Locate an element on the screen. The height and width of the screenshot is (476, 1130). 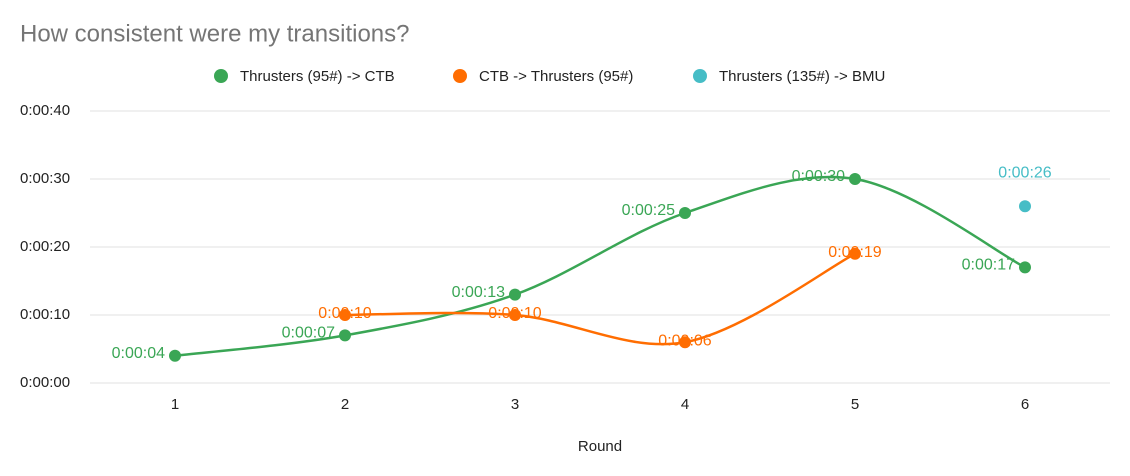
legend-label: Thrusters (95#) -> CTB is located at coordinates (317, 76).